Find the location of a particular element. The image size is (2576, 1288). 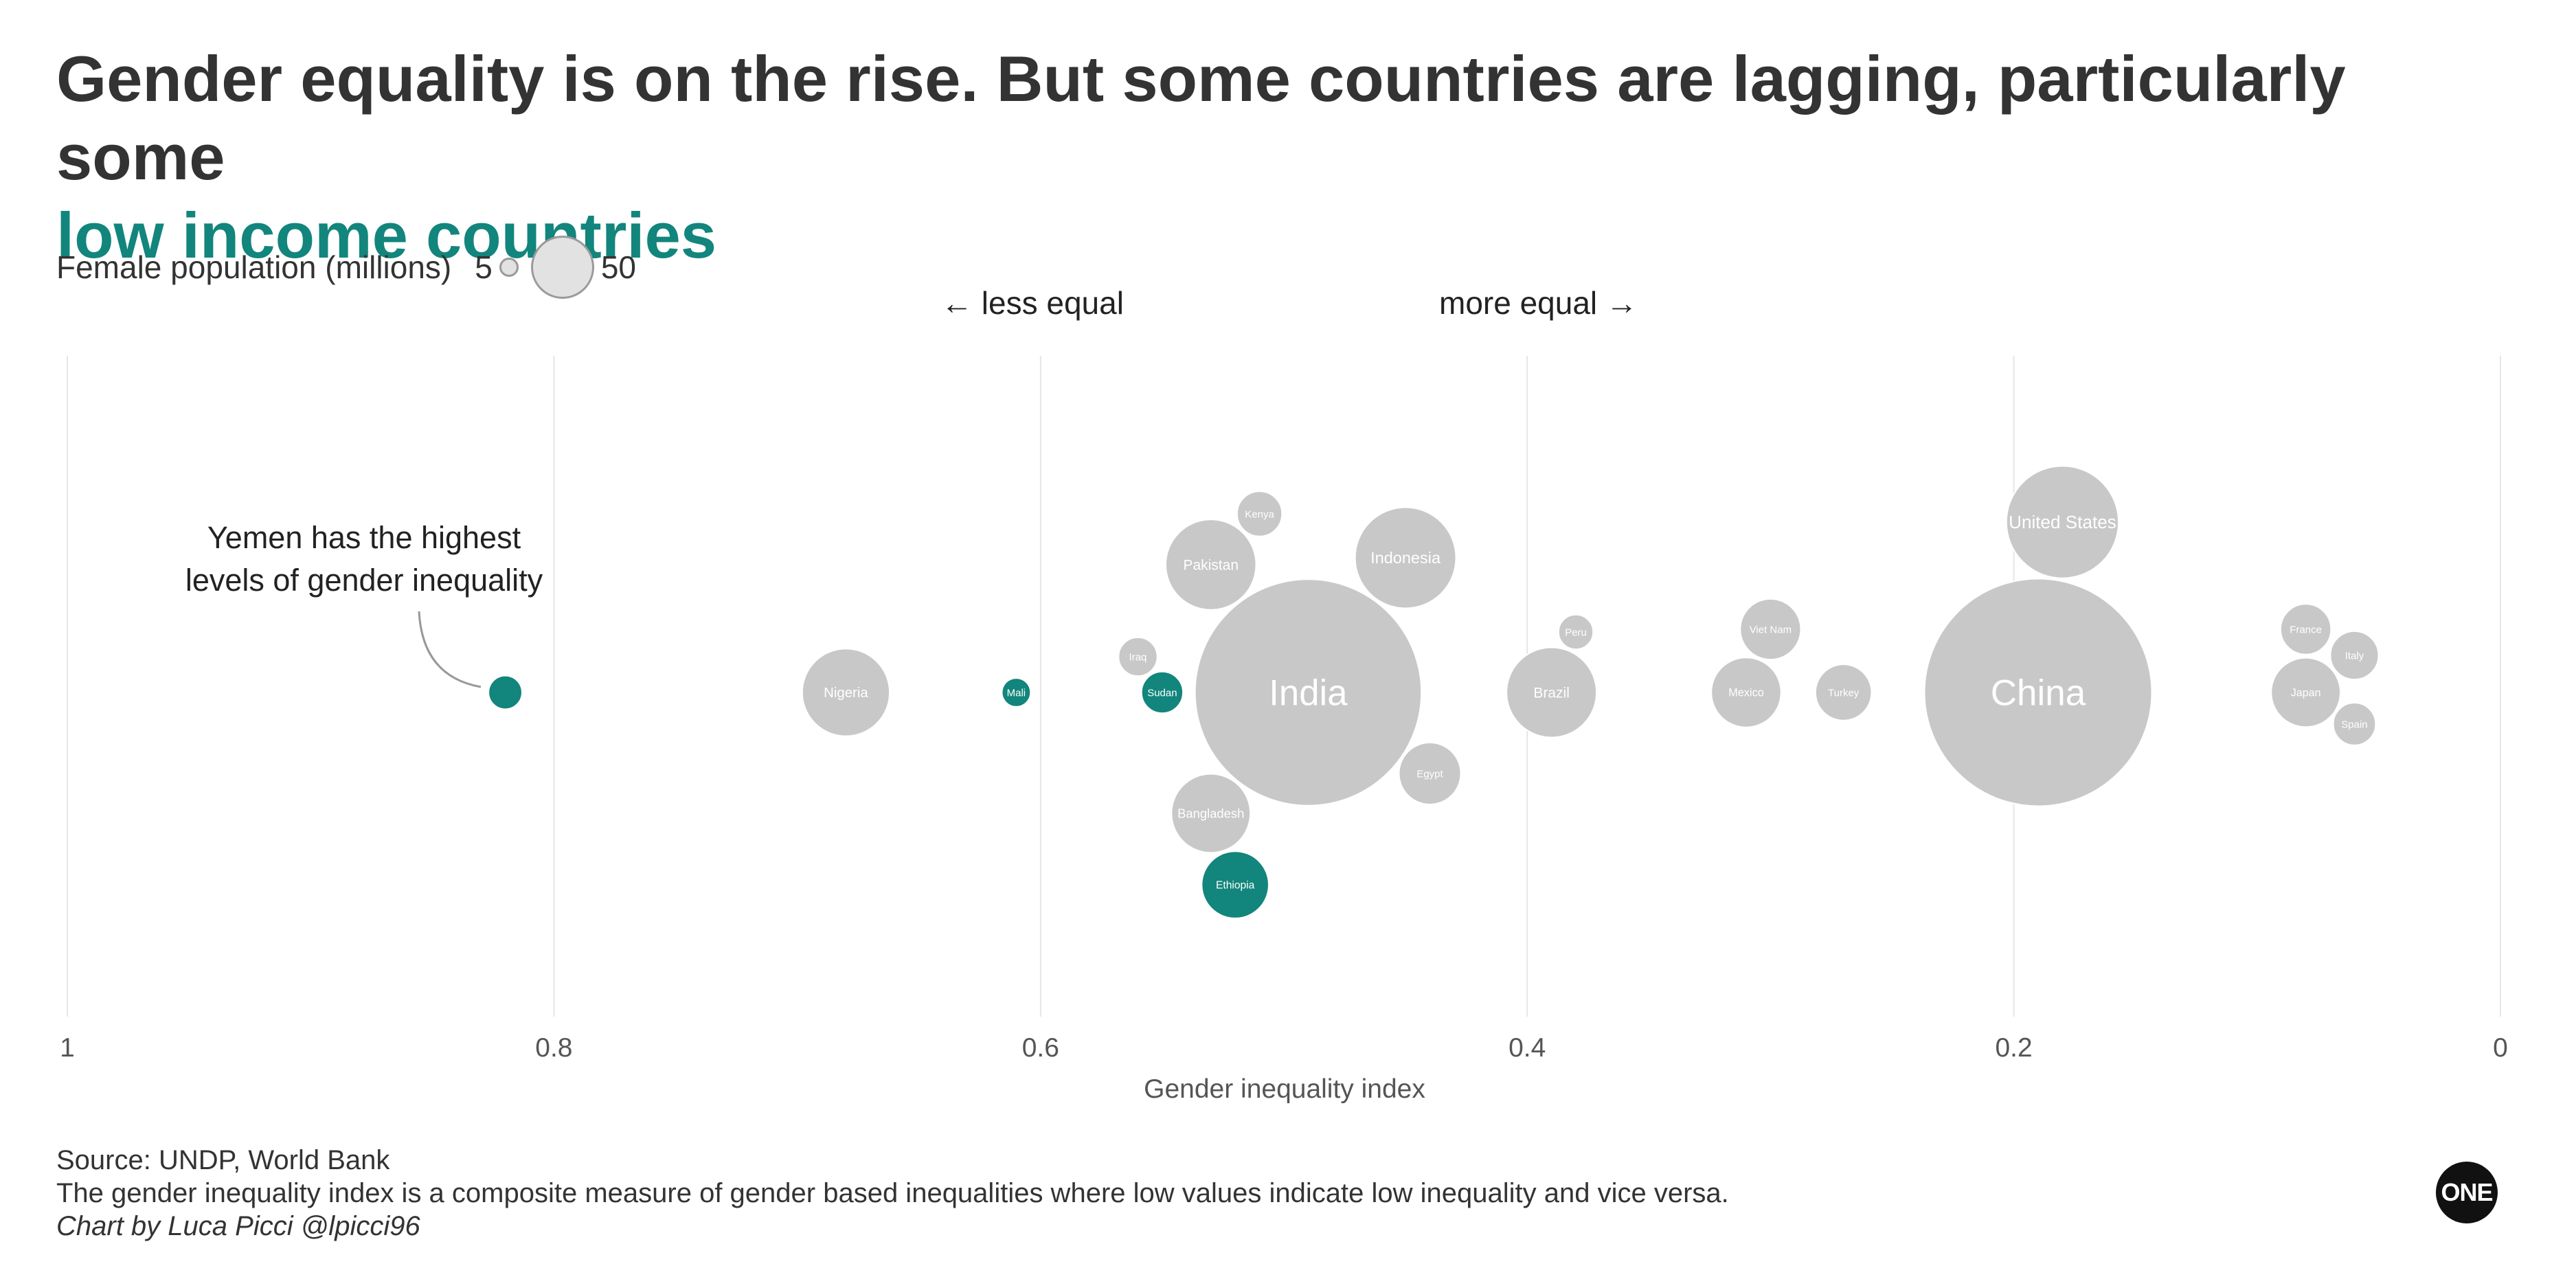

bubble-brazil is located at coordinates (1552, 692).